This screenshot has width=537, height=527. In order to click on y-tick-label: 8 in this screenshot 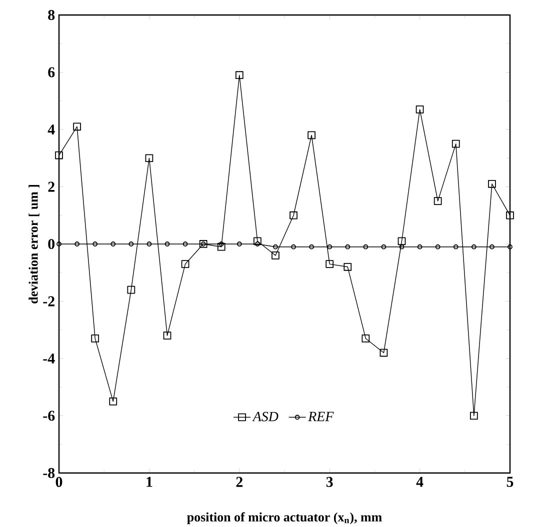, I will do `click(51, 15)`.